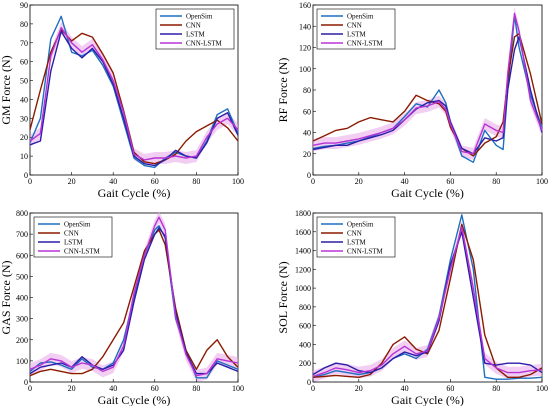 The image size is (550, 406). What do you see at coordinates (77, 225) in the screenshot?
I see `gas-legend-entry: OpenSim` at bounding box center [77, 225].